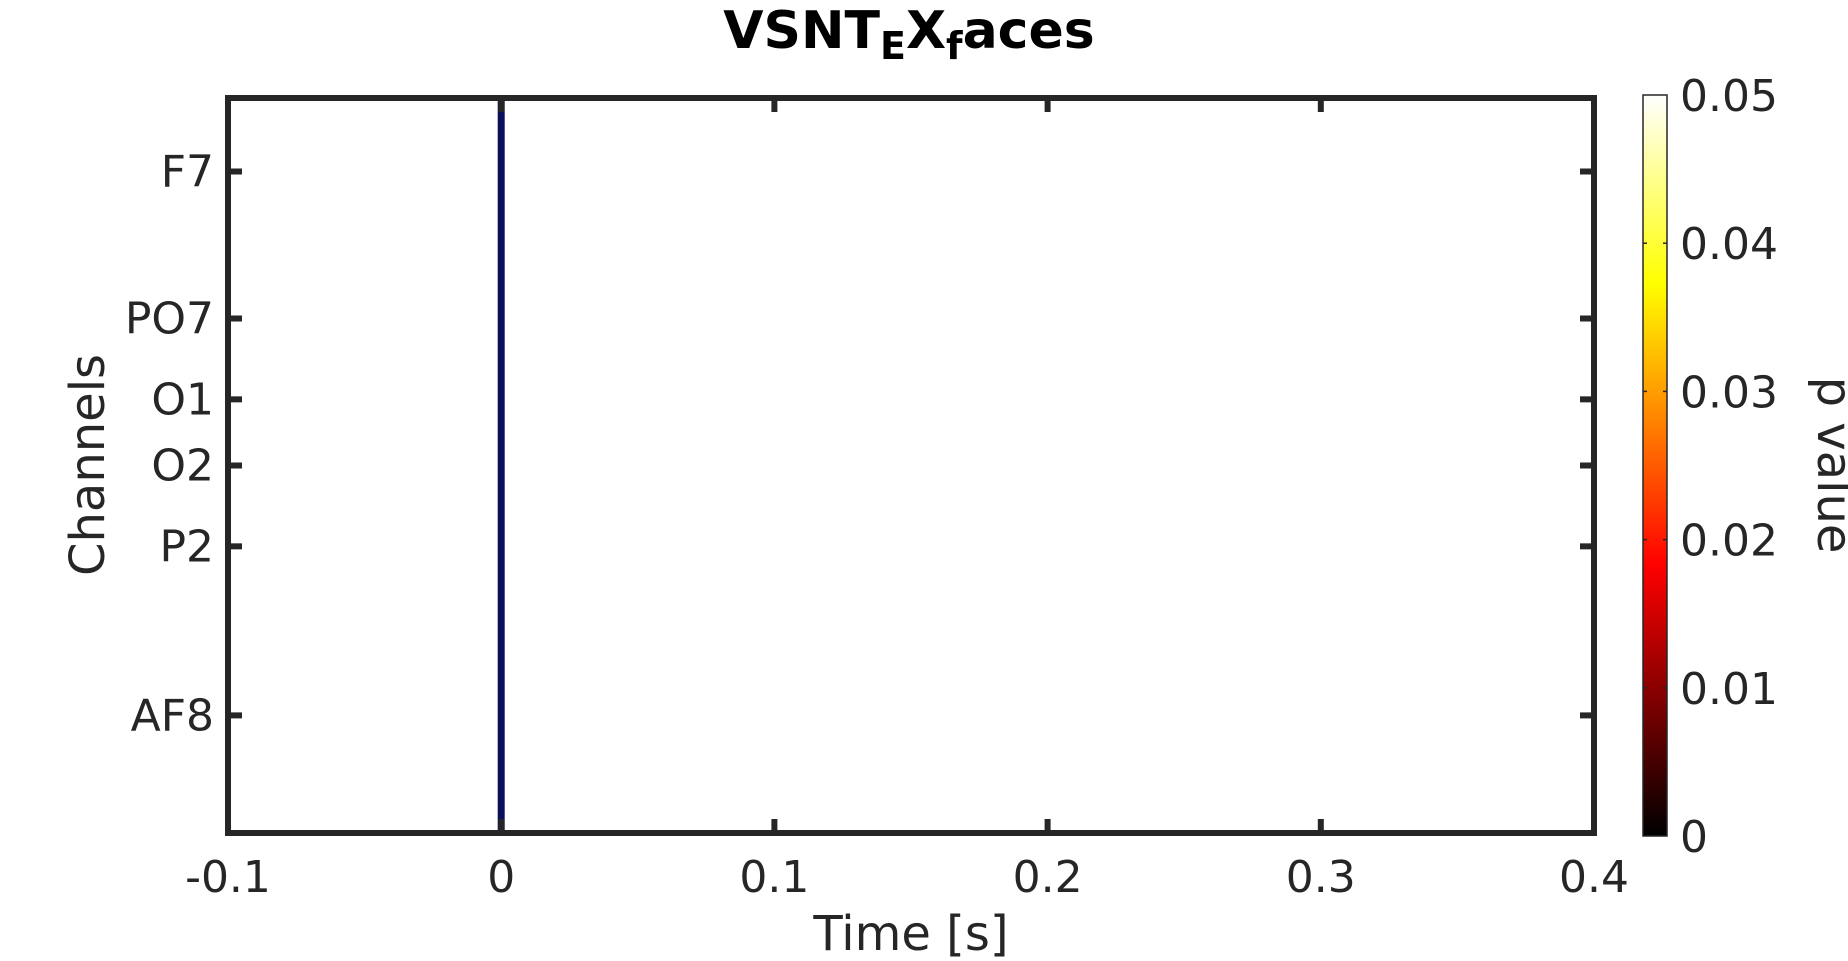 The width and height of the screenshot is (1848, 961). I want to click on title-part: X, so click(926, 31).